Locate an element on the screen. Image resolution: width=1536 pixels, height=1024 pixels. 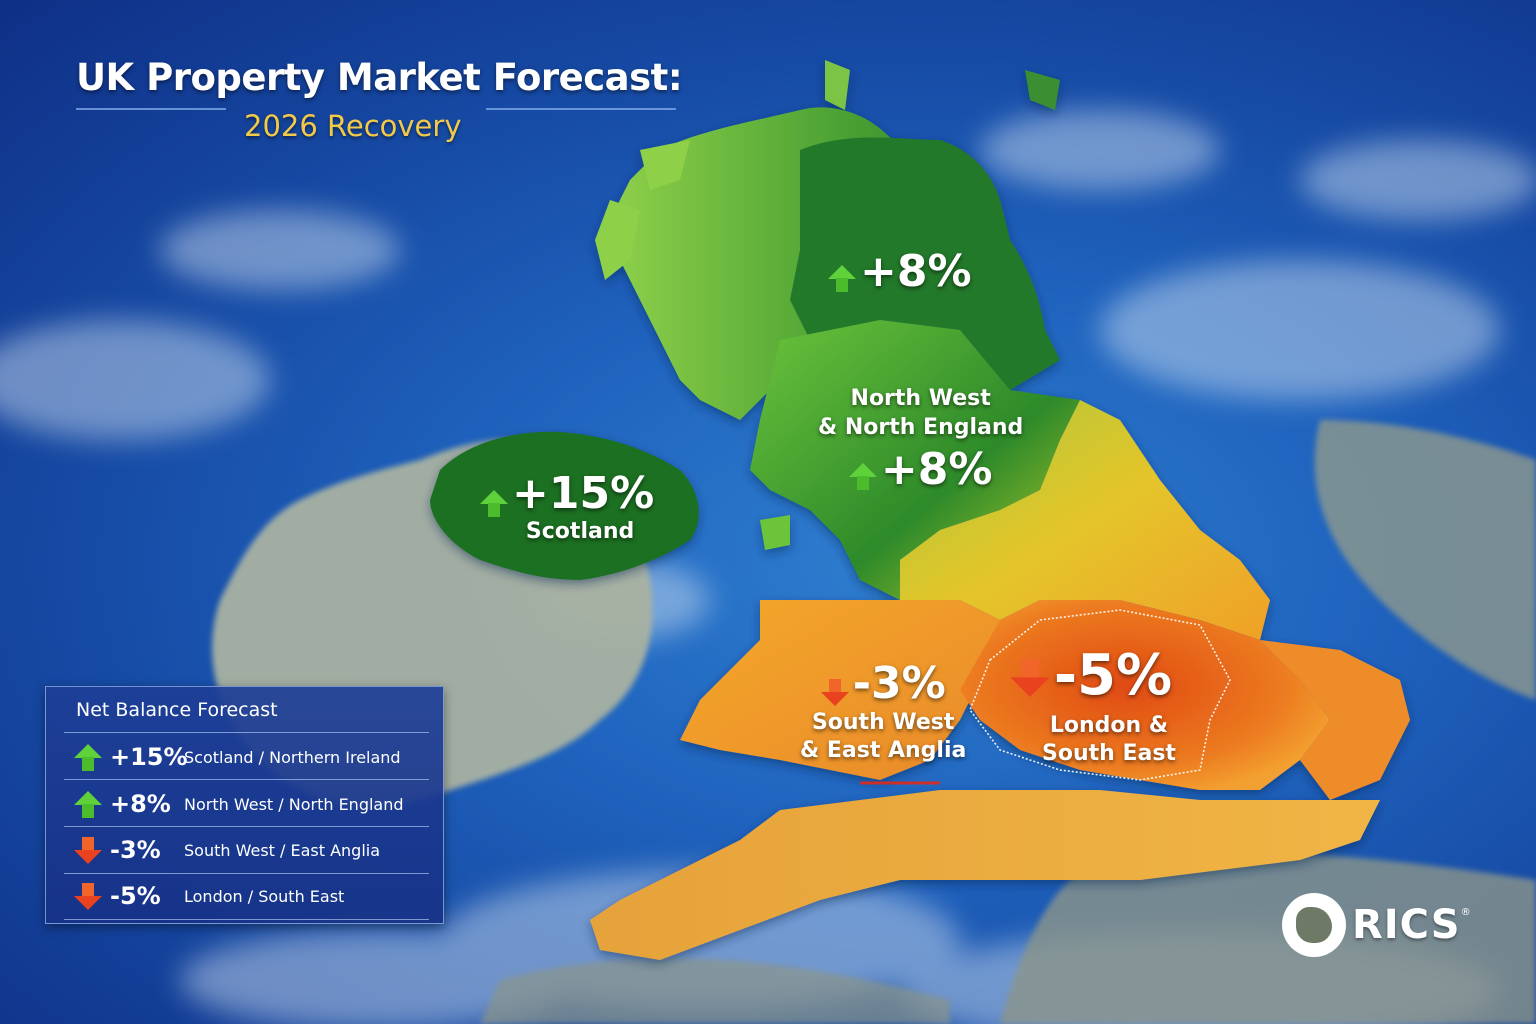
region-east is located at coordinates (1335, 720).